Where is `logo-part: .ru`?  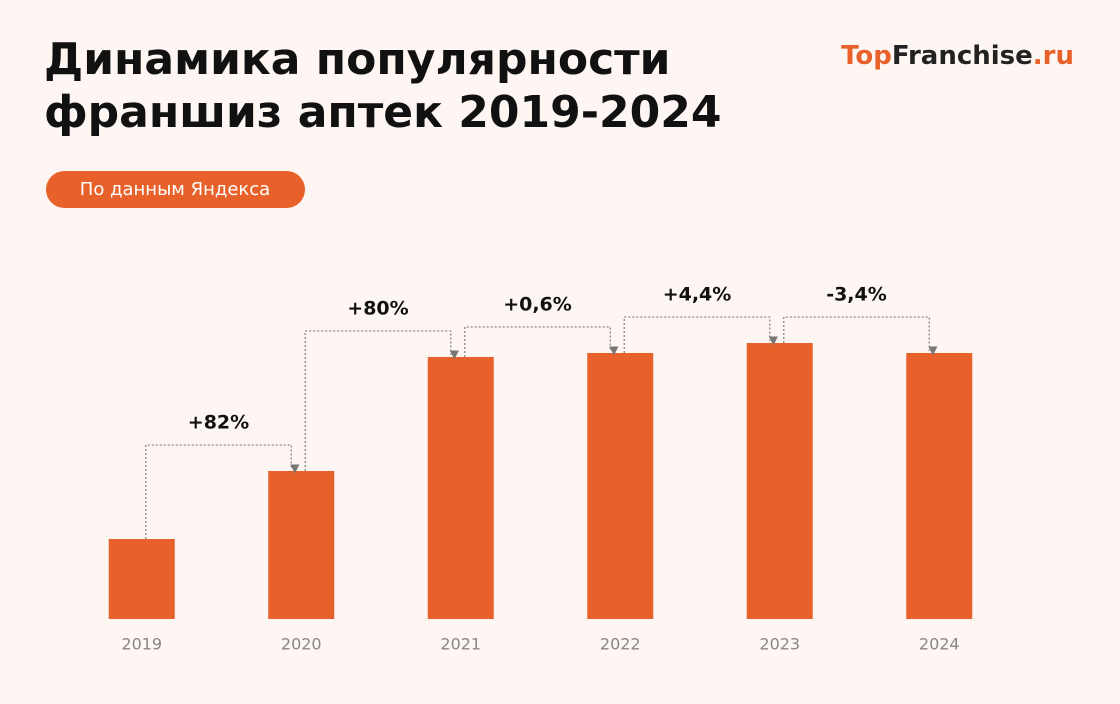
logo-part: .ru is located at coordinates (1053, 56).